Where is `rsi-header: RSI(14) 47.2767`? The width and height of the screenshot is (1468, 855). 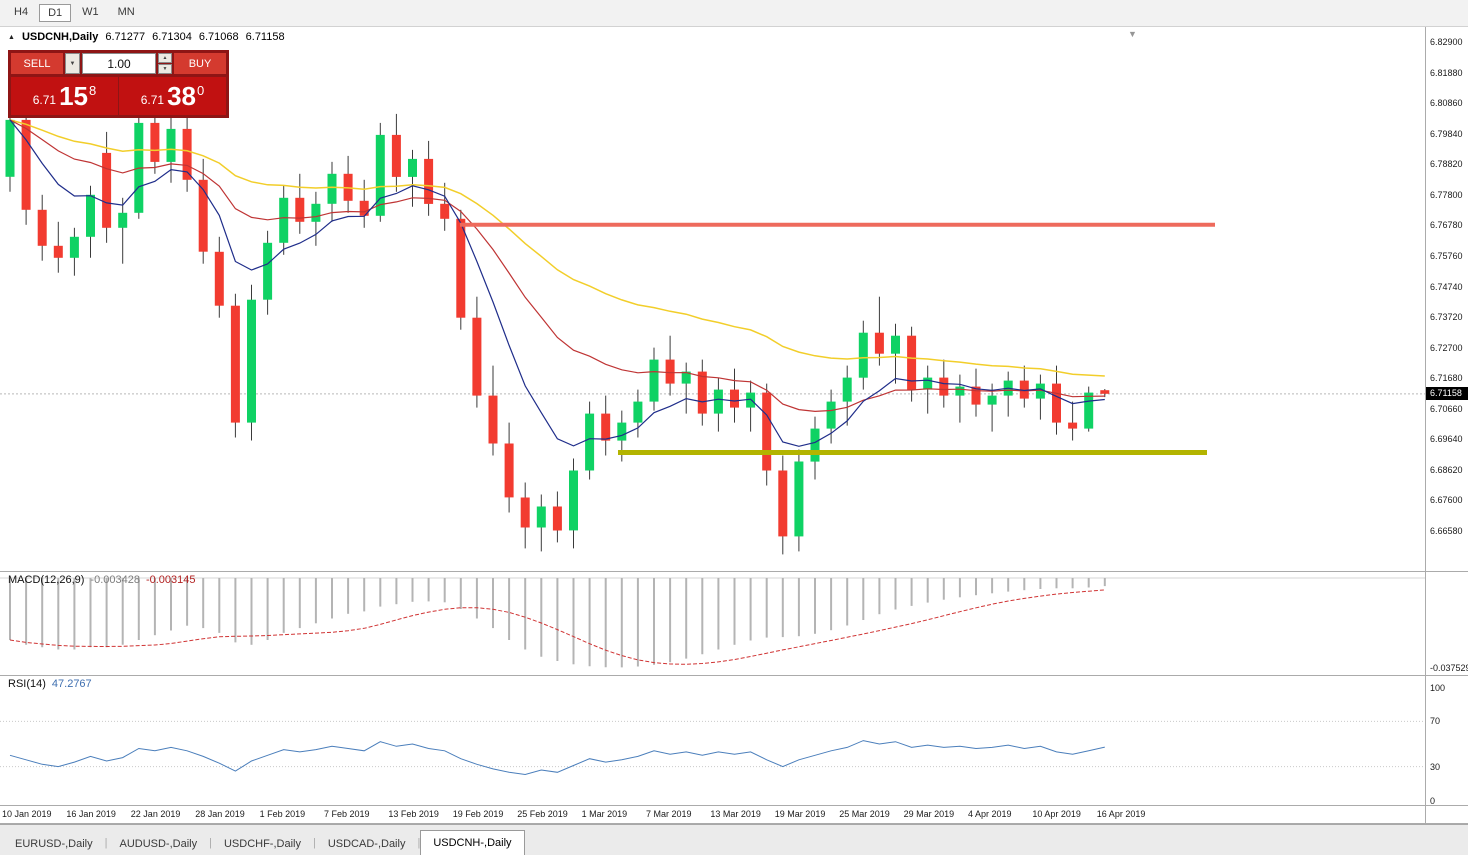
rsi-header: RSI(14) 47.2767 is located at coordinates (50, 684).